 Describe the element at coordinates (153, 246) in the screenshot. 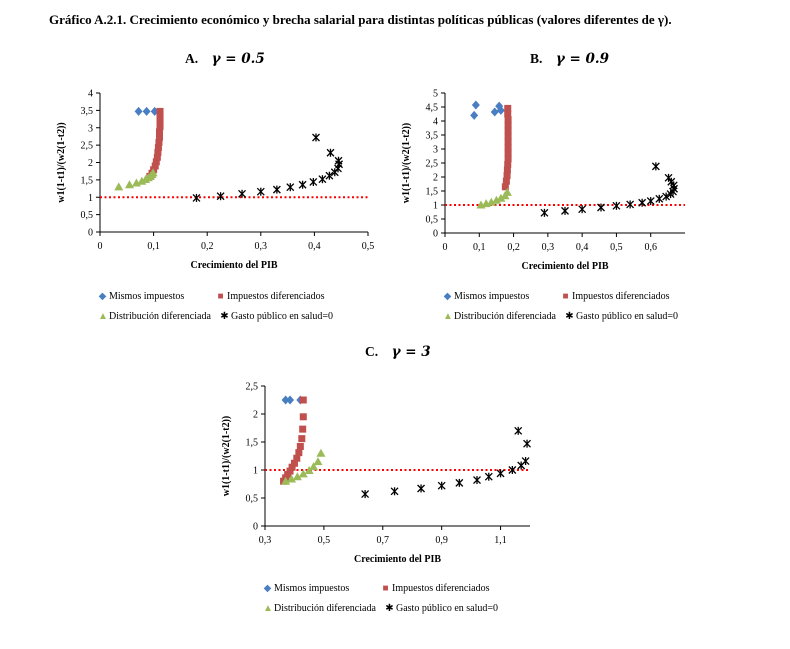

I see `x-tick-label: 0,1` at that location.